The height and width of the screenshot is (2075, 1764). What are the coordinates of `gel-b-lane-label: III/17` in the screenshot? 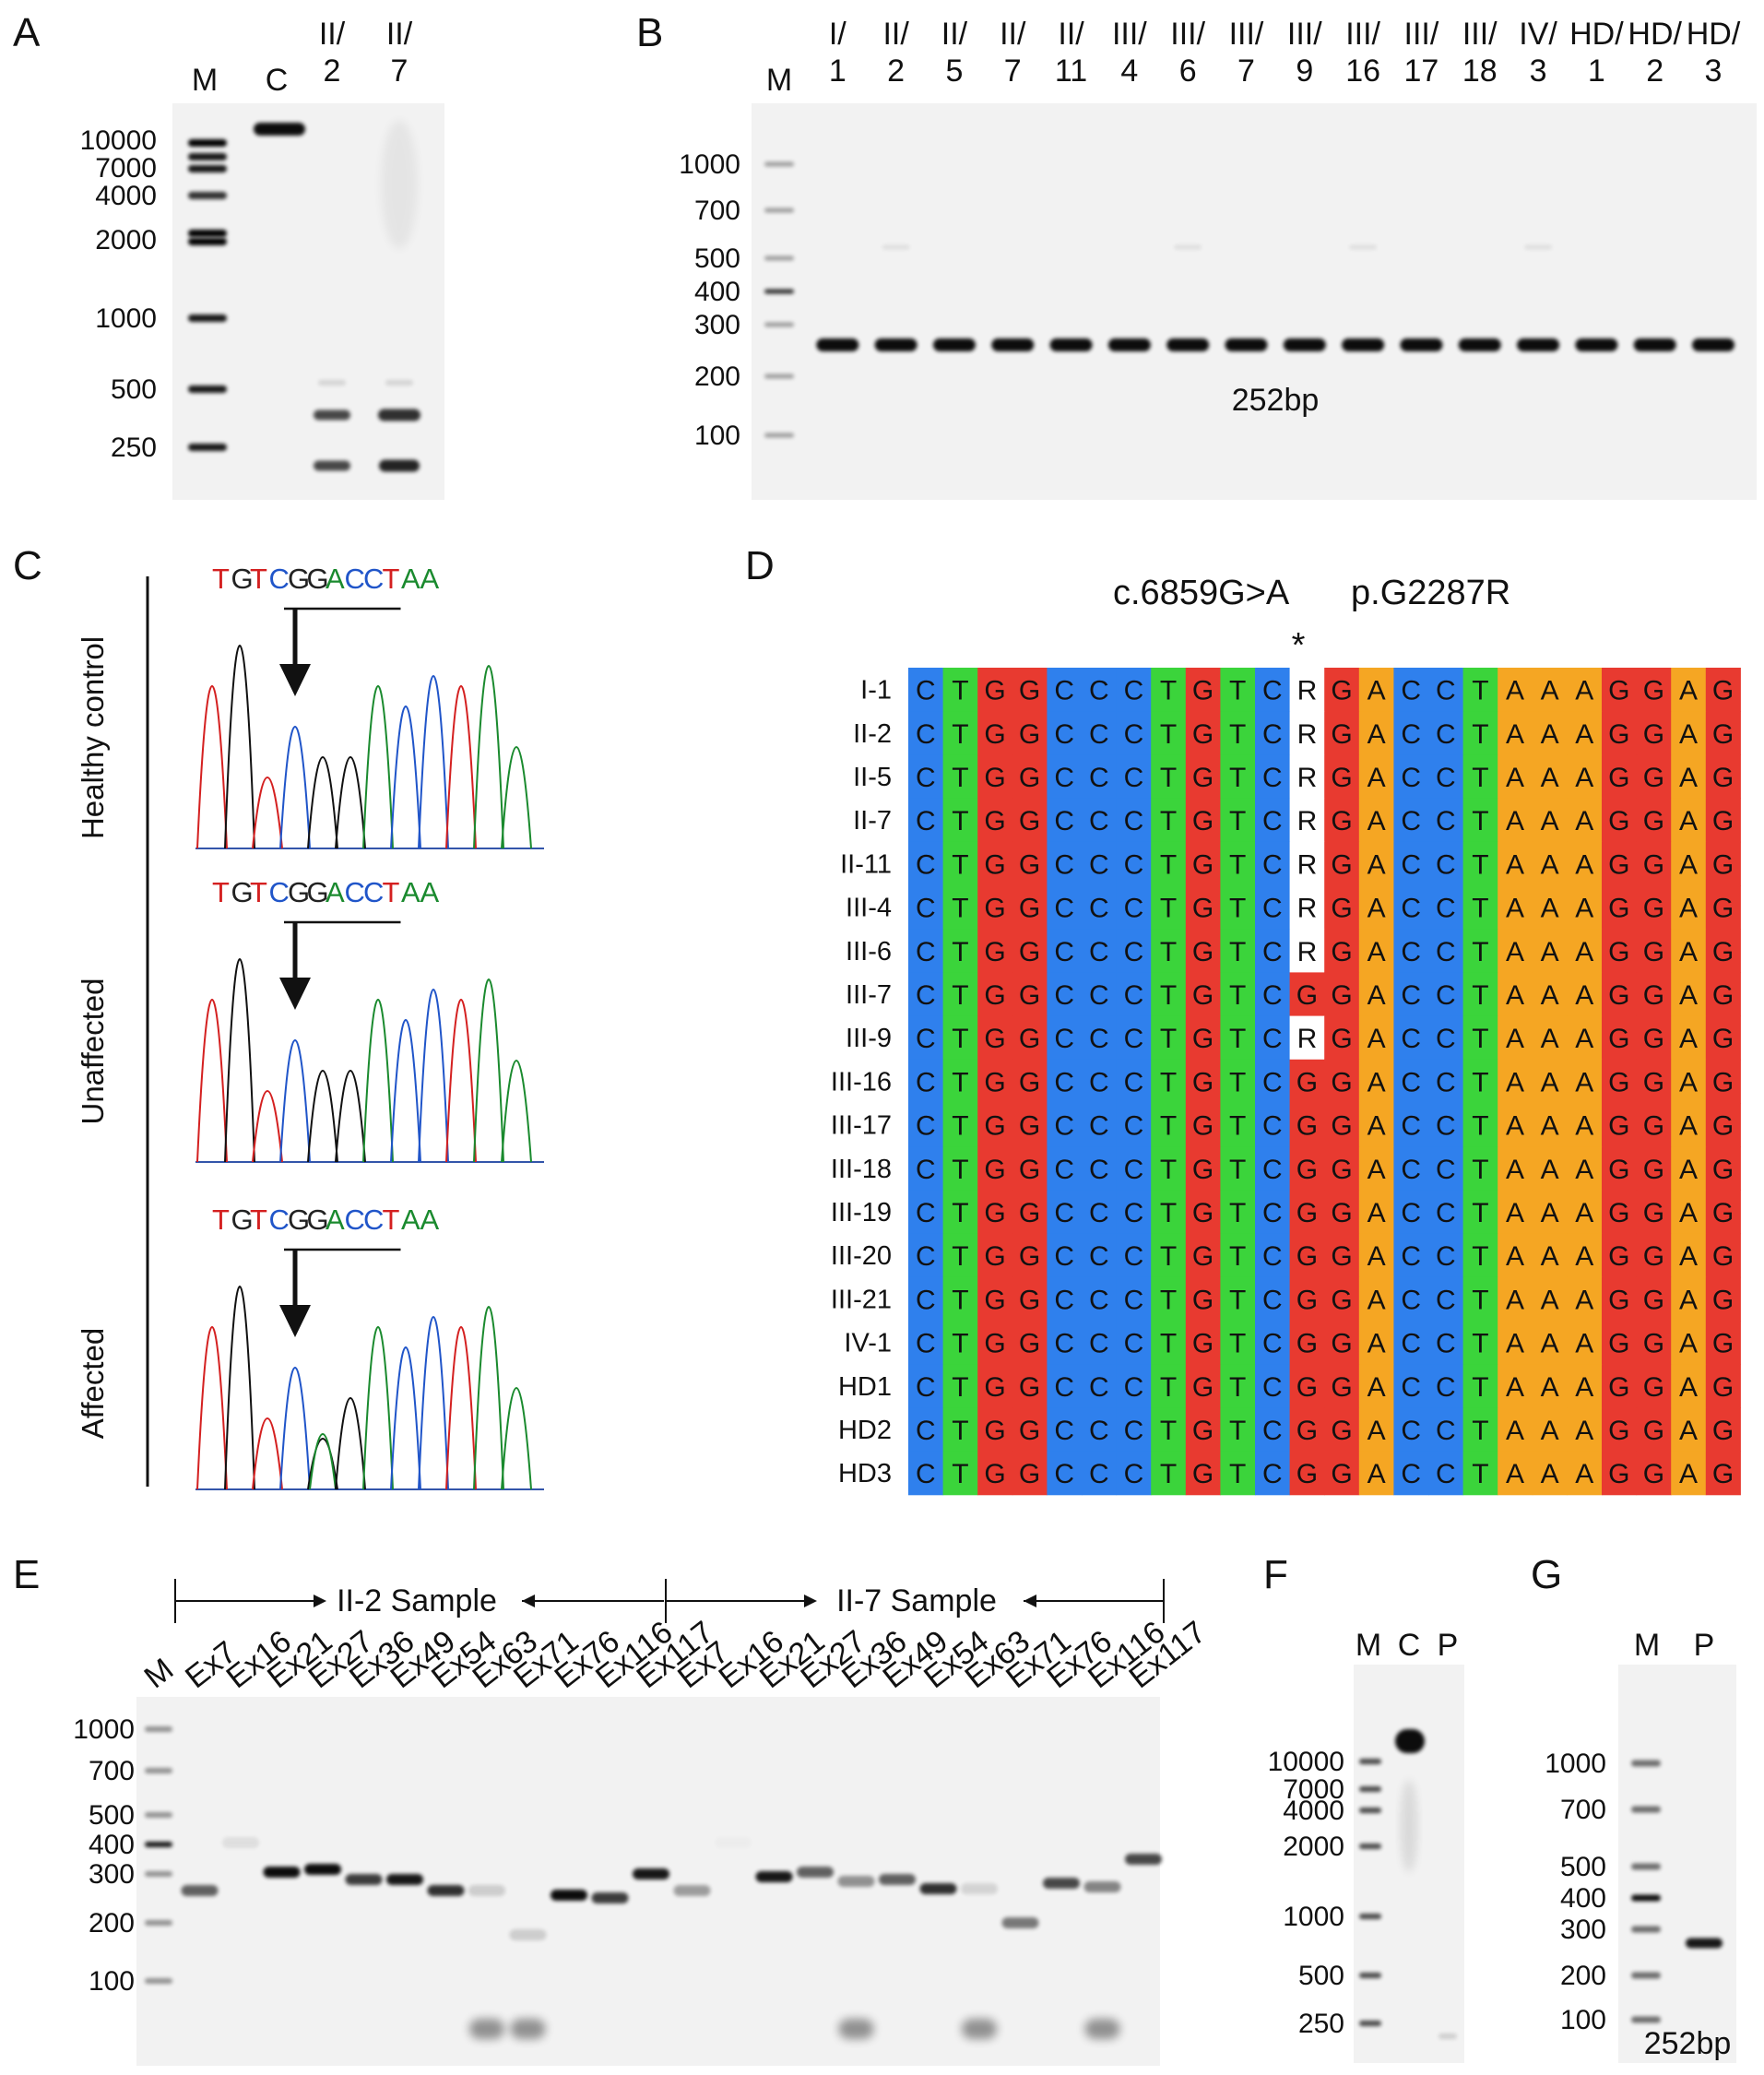 It's located at (1421, 53).